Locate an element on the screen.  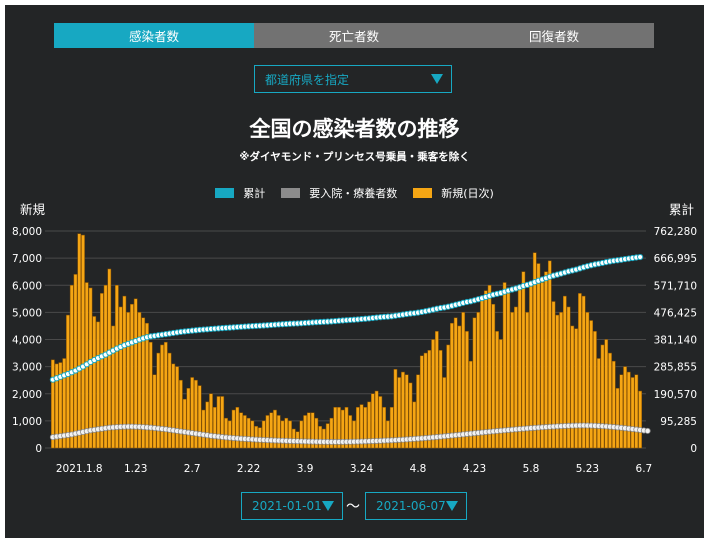
tab-deaths: 死亡者数 is located at coordinates (354, 35).